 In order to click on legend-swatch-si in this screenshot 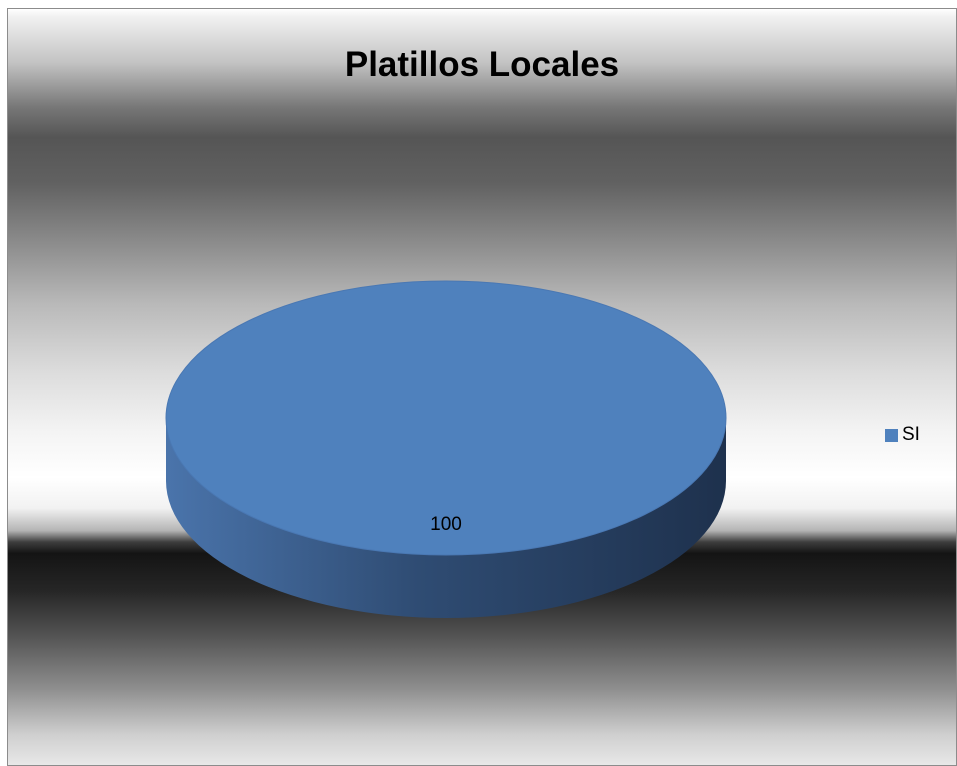, I will do `click(891, 435)`.